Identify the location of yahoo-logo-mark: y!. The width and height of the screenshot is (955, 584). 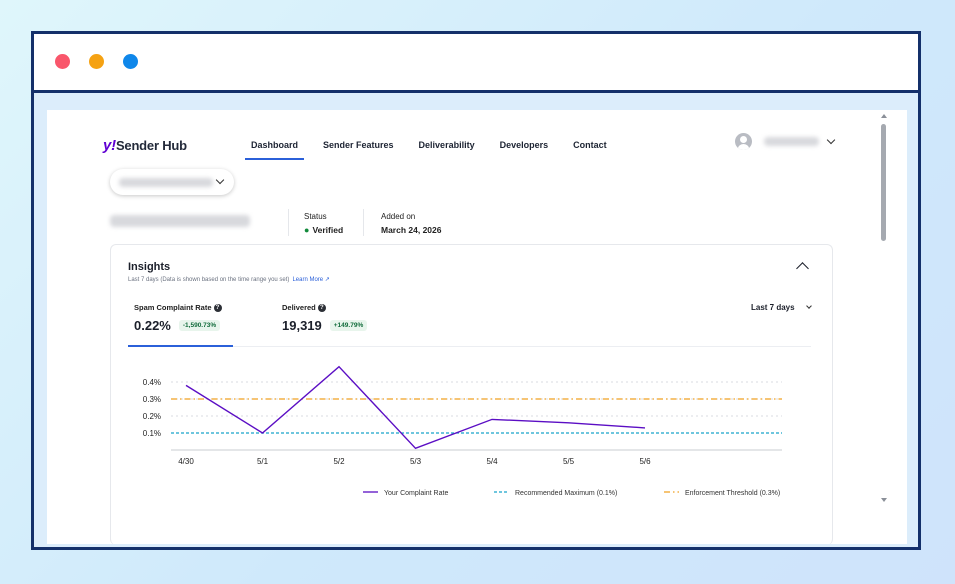
(109, 145).